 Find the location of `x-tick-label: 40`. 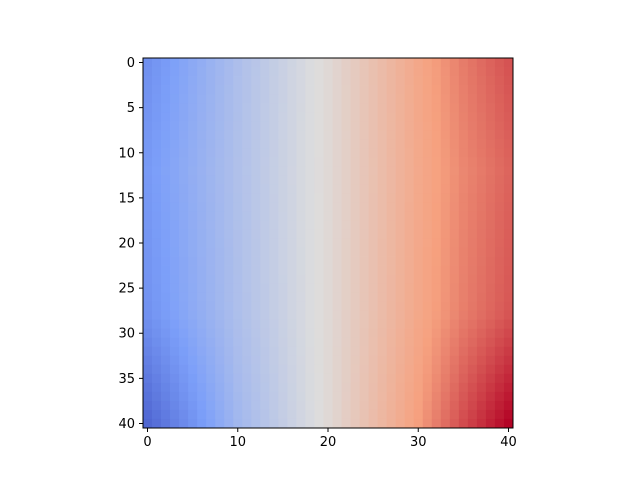

x-tick-label: 40 is located at coordinates (508, 442).